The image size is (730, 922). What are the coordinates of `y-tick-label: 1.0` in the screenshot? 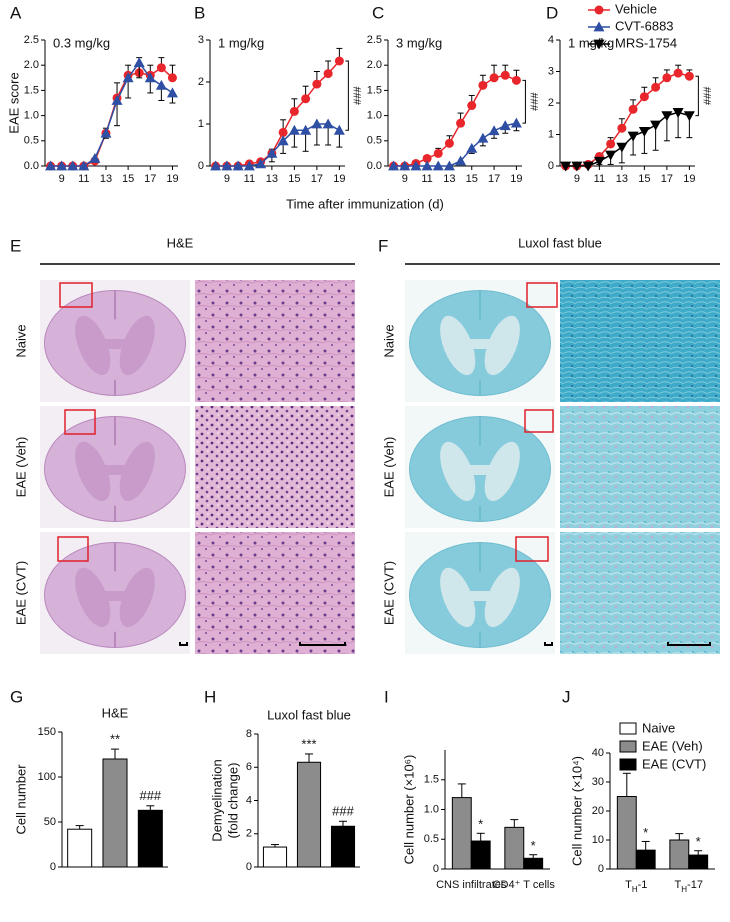 It's located at (374, 116).